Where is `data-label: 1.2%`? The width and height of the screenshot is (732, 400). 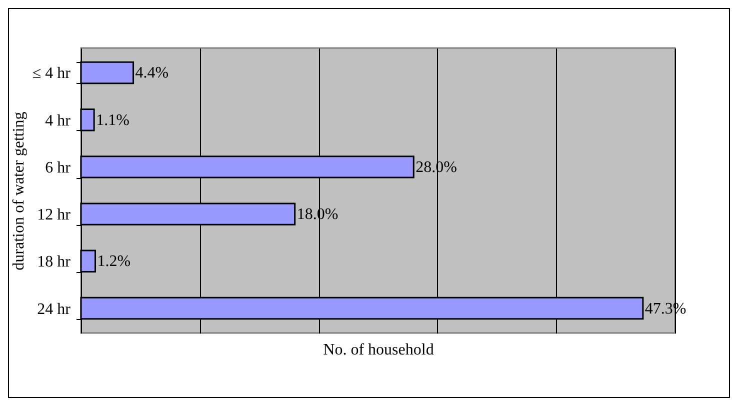
data-label: 1.2% is located at coordinates (114, 261).